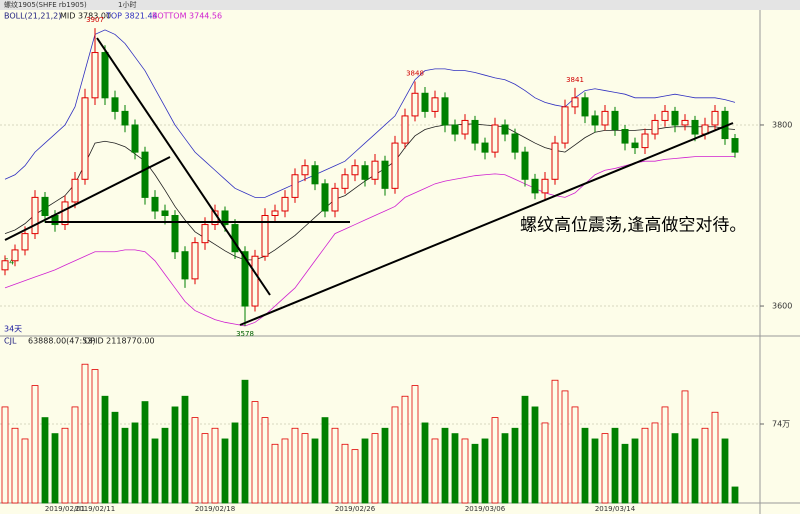 This screenshot has width=800, height=514. I want to click on trend-line, so click(87, 198).